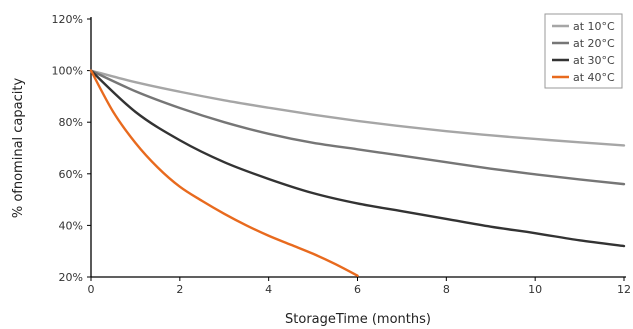  I want to click on legend-label: at 40°C, so click(594, 77).